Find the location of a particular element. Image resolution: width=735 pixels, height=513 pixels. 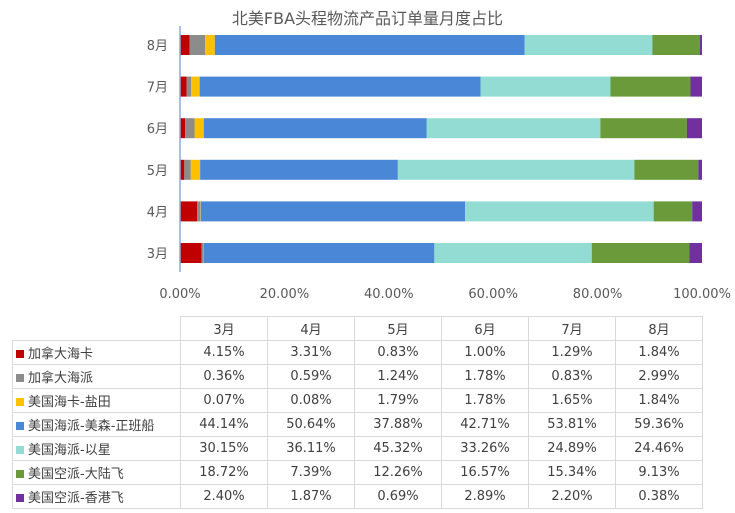

y-tick-label: 8月 is located at coordinates (157, 46).